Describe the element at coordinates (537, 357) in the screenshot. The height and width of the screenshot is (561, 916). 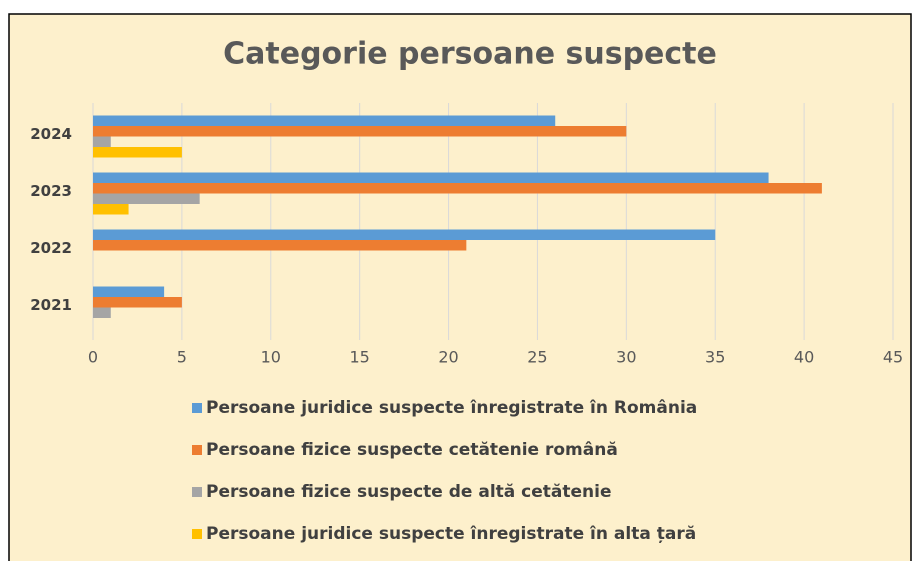
I see `x-tick-label: 25` at that location.